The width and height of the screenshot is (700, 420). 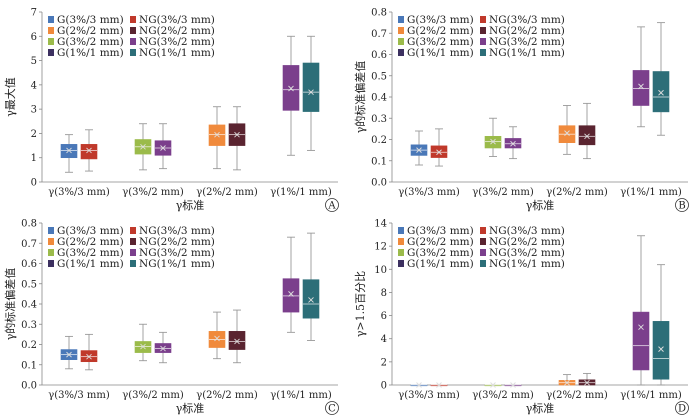 What do you see at coordinates (527, 42) in the screenshot?
I see `legend-label: NG(3%/2 mm)` at bounding box center [527, 42].